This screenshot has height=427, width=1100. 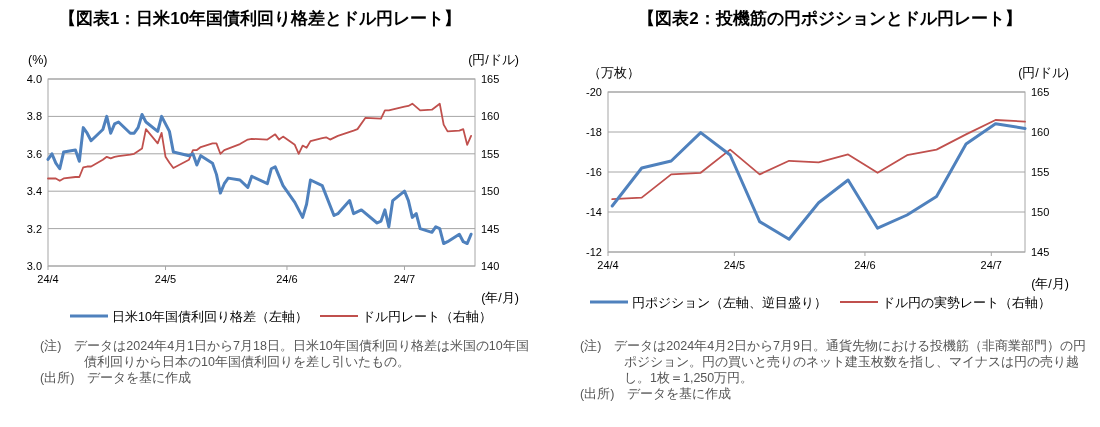 What do you see at coordinates (833, 362) in the screenshot?
I see `text: (注) データは2024年4月2日から7月9日。通貨先物における投機筋（非商業部門）の円ポジション。円の買いと売りのネット建玉枚数を指し、マイナスは円の売り越し。1枚＝1,250万円。` at bounding box center [833, 362].